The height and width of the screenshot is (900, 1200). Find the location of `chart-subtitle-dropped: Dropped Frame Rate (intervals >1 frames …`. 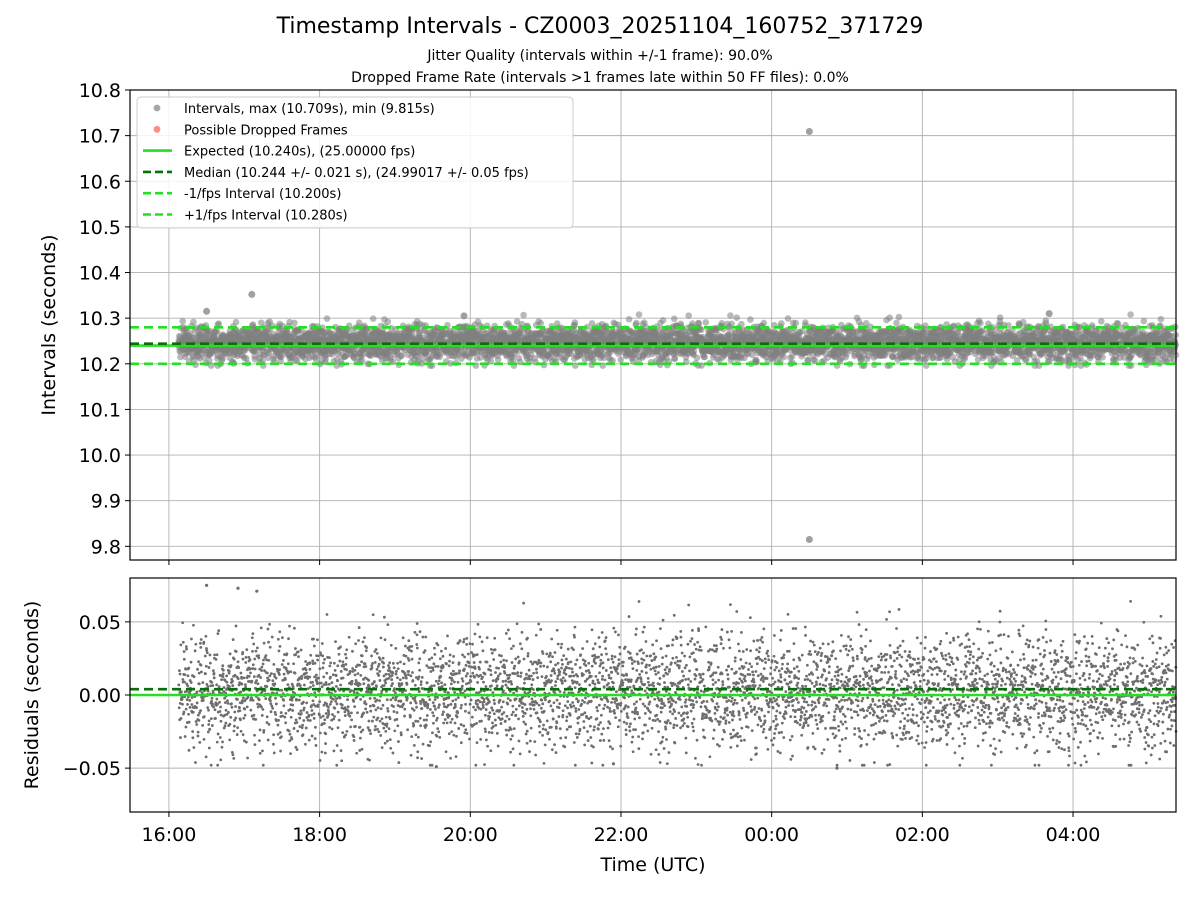

chart-subtitle-dropped: Dropped Frame Rate (intervals >1 frames … is located at coordinates (600, 78).